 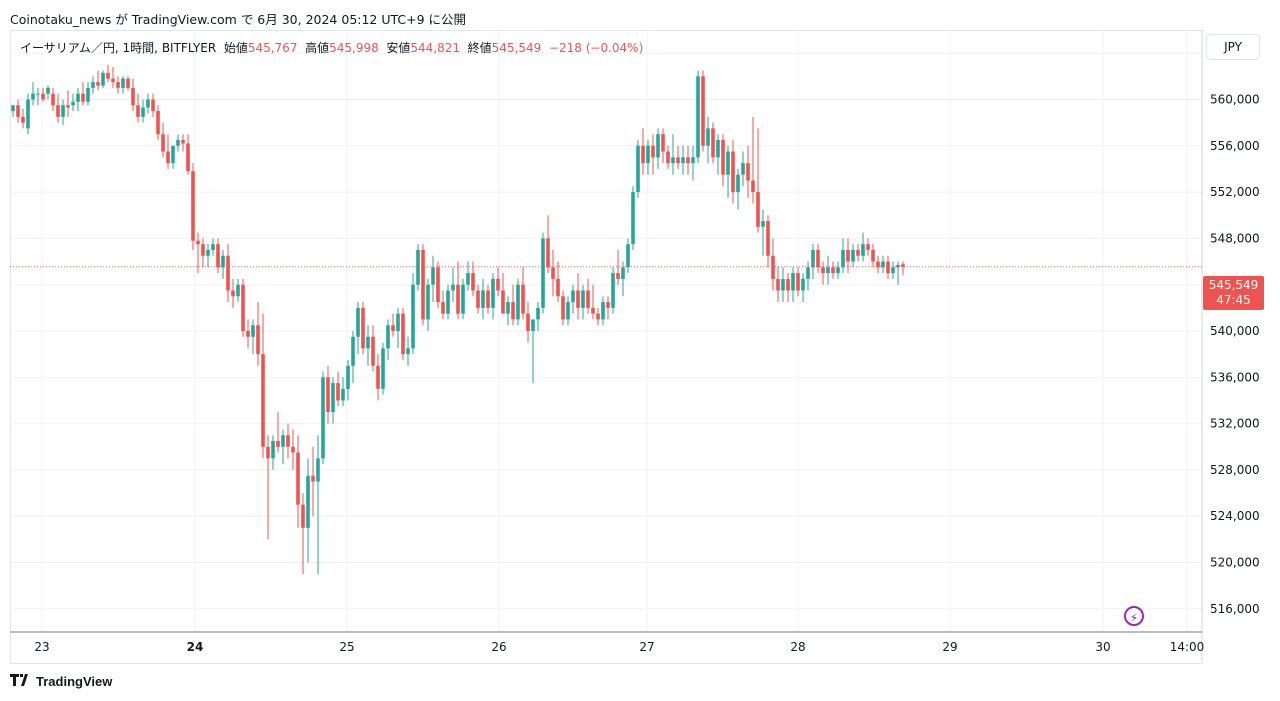 I want to click on last-price-tag: 545,549 47:45, so click(x=1233, y=293).